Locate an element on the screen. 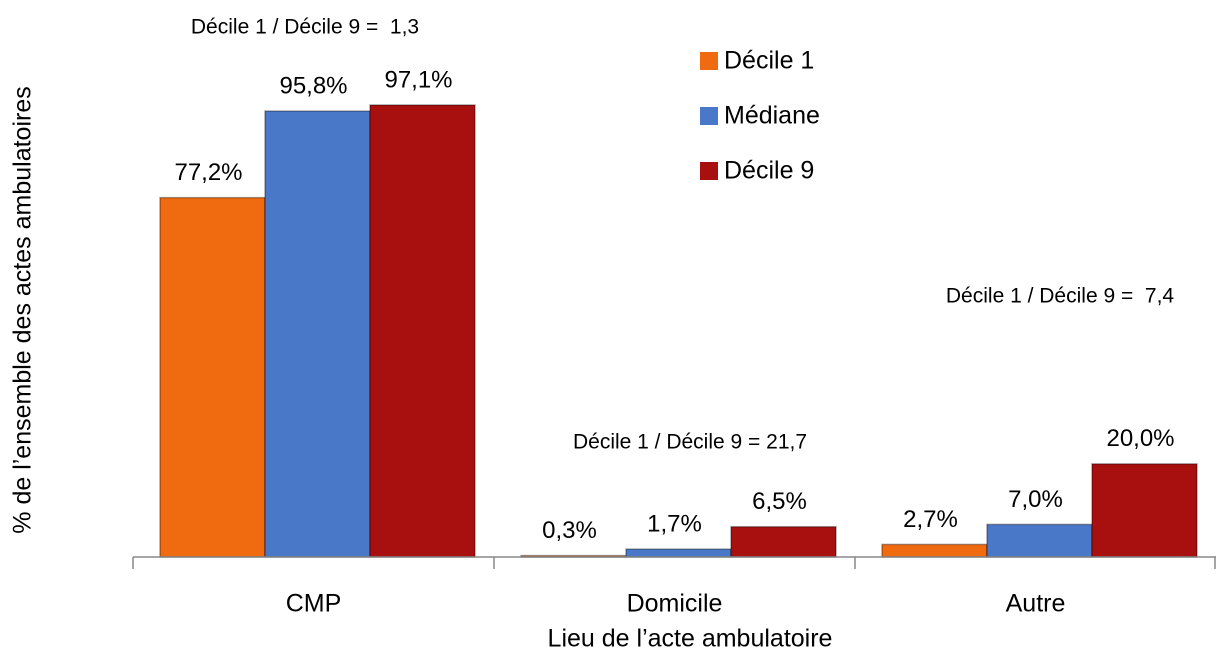  annotation: Décile 1 / Décile 9 = 1,3 is located at coordinates (305, 27).